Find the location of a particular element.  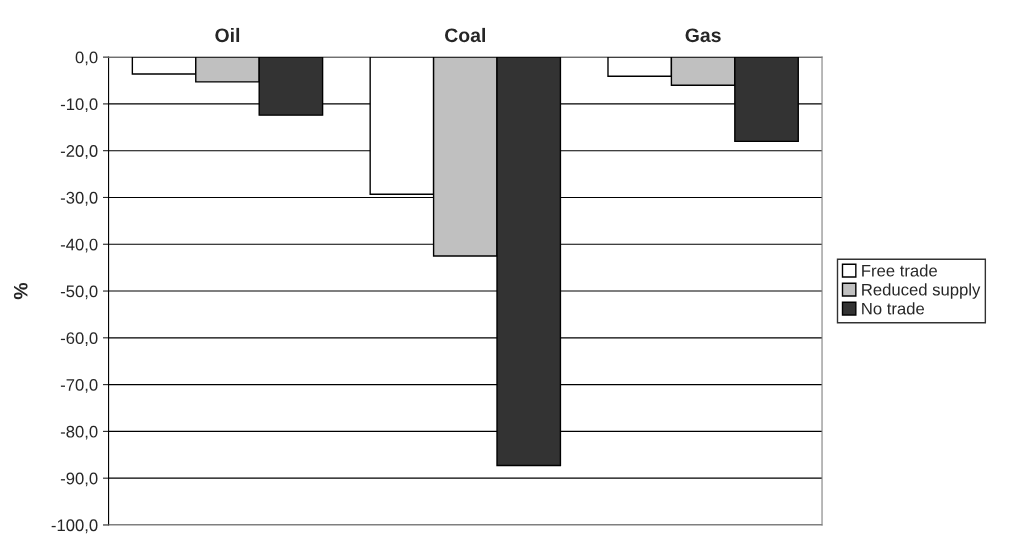

y-tick-label: 0,0 is located at coordinates (86, 58).